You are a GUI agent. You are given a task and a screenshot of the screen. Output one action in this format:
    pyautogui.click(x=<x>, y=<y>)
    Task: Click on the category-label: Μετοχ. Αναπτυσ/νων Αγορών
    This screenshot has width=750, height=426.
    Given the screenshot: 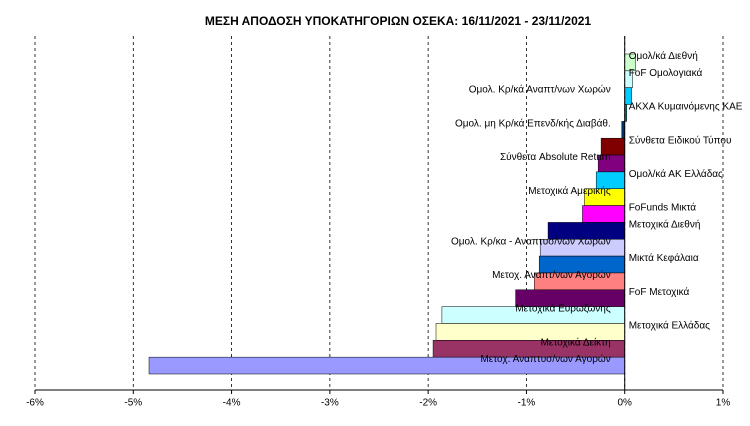 What is the action you would take?
    pyautogui.click(x=545, y=359)
    